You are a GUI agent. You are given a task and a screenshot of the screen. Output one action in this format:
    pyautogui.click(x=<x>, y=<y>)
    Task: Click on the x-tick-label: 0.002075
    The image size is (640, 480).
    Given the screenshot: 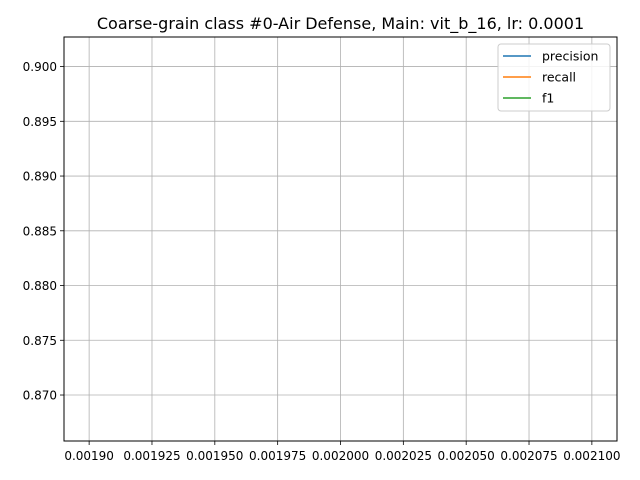 What is the action you would take?
    pyautogui.click(x=528, y=456)
    